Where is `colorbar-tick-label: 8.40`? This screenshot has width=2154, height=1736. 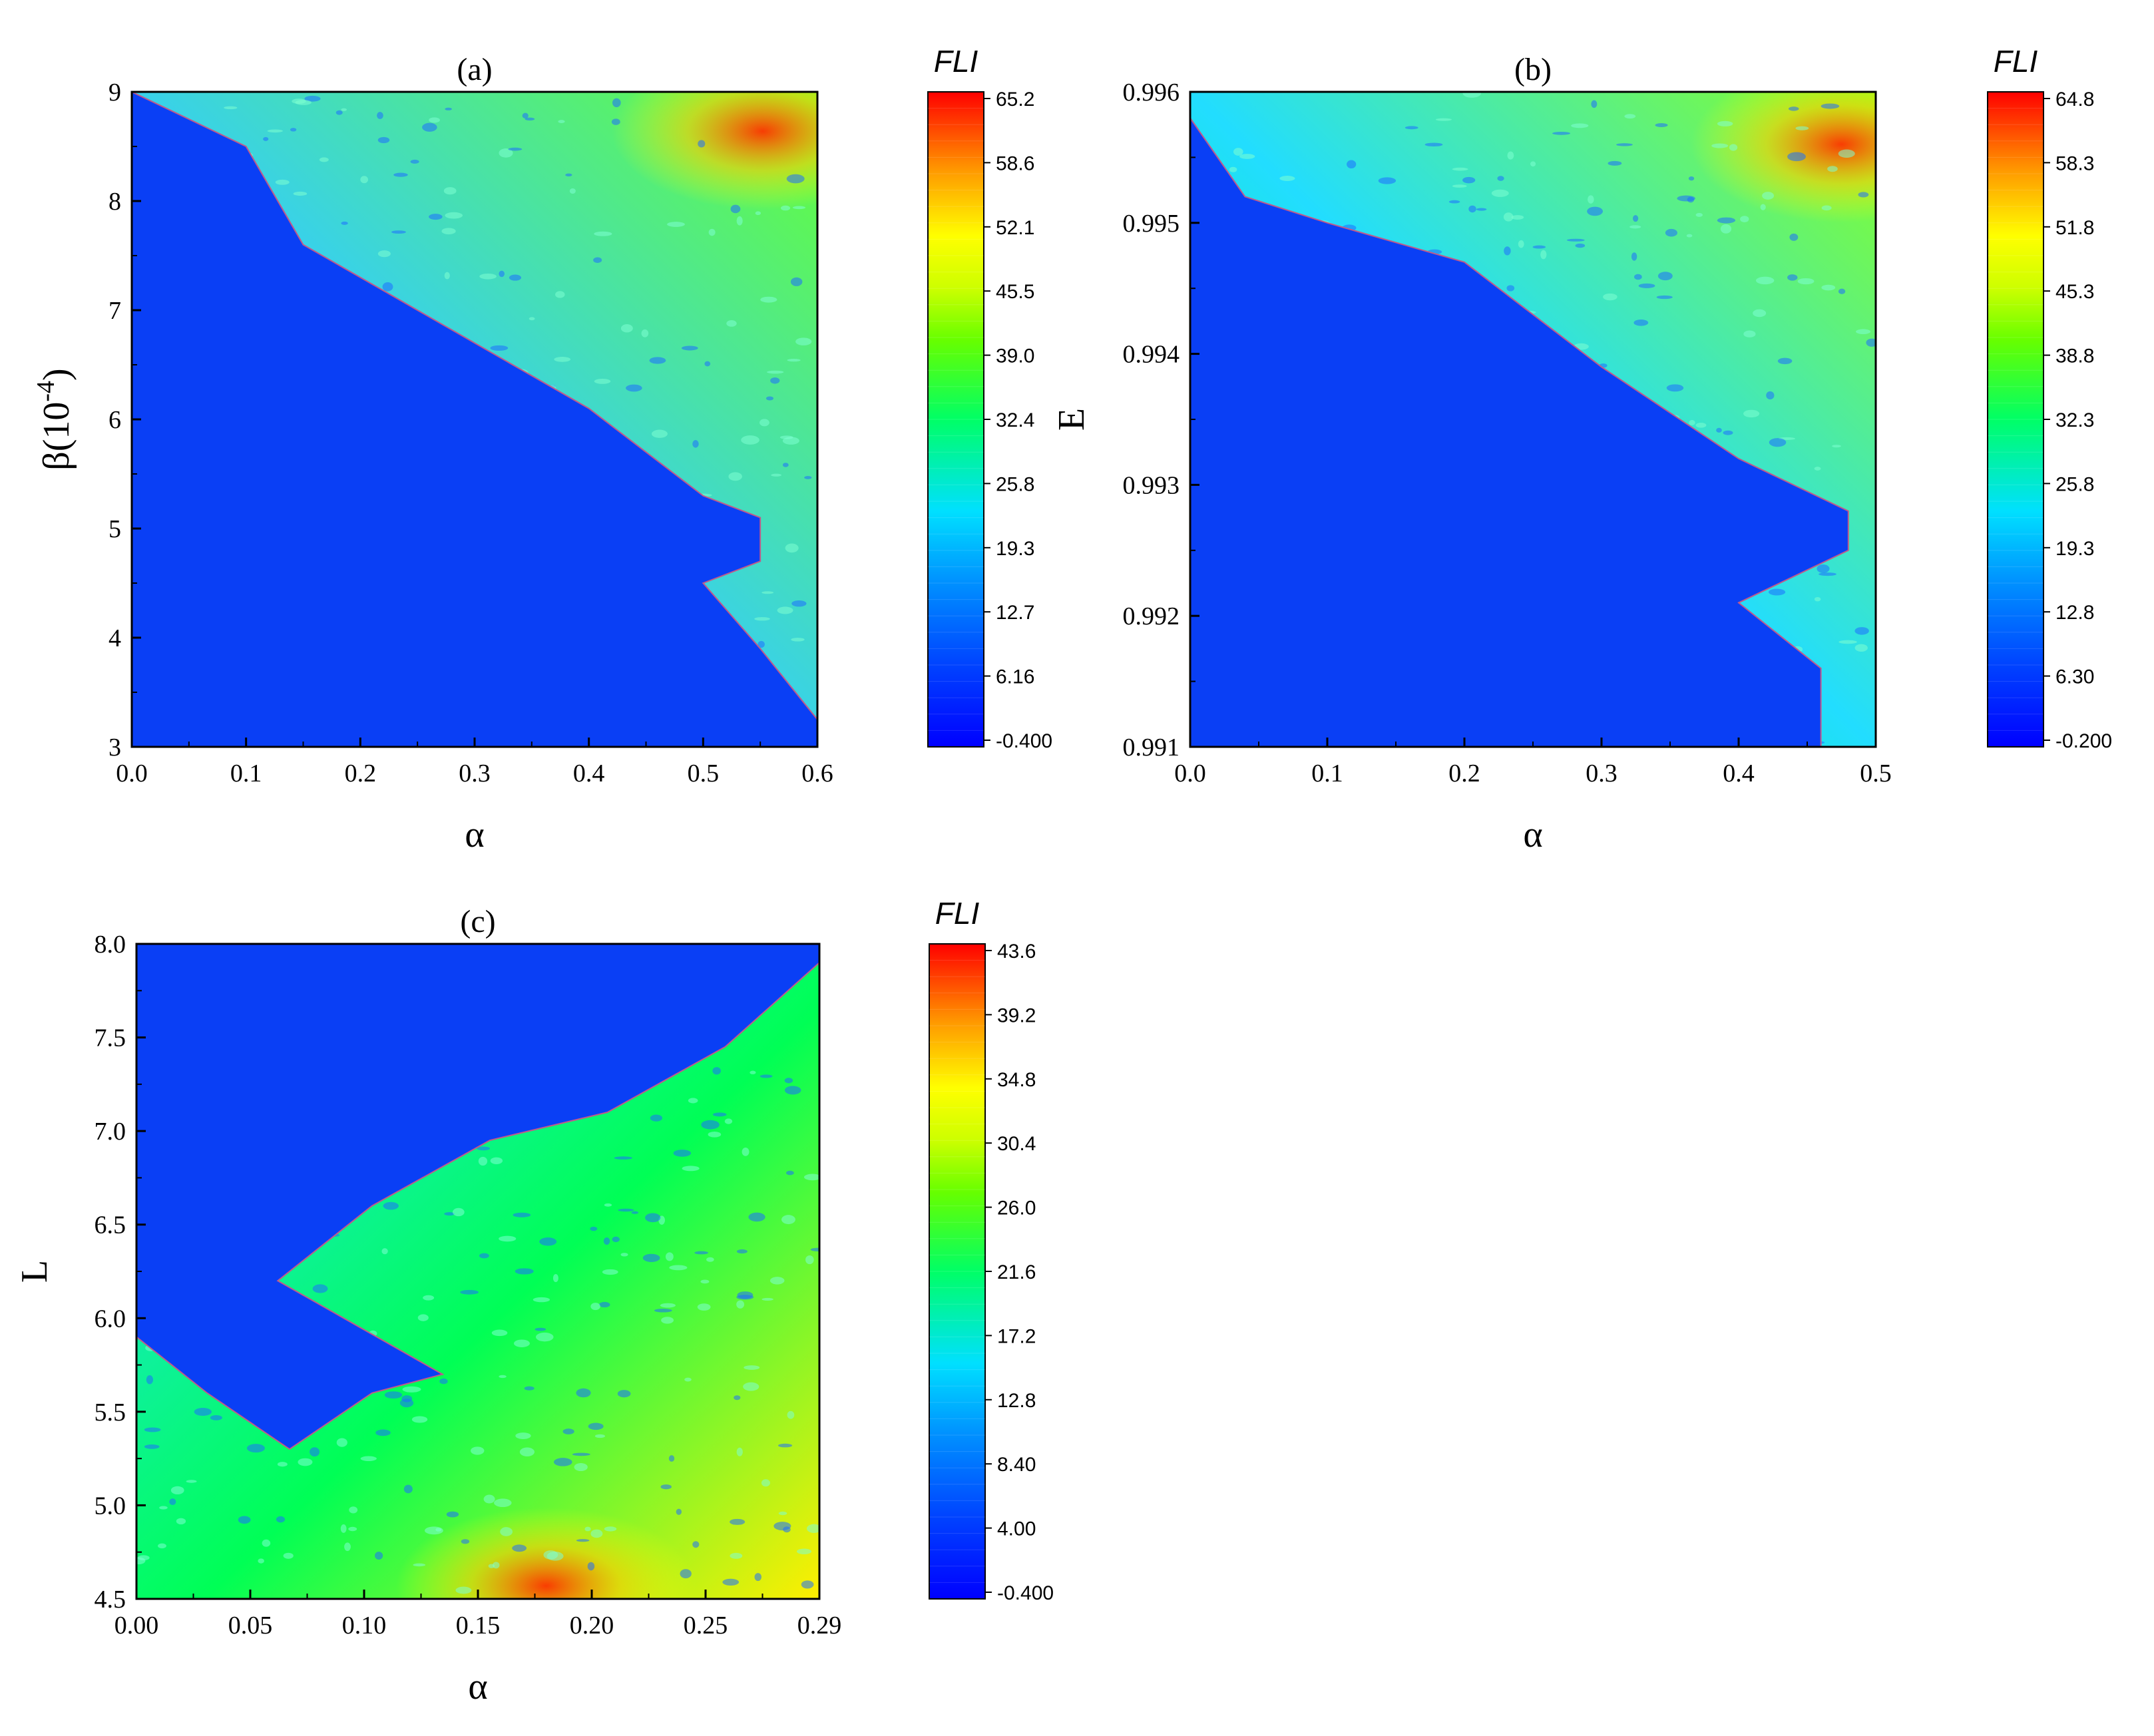 colorbar-tick-label: 8.40 is located at coordinates (1016, 1465).